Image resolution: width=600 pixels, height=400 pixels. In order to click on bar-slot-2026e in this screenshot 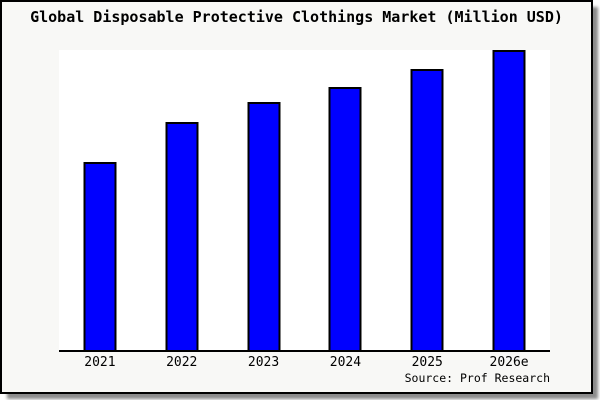, I will do `click(509, 200)`.